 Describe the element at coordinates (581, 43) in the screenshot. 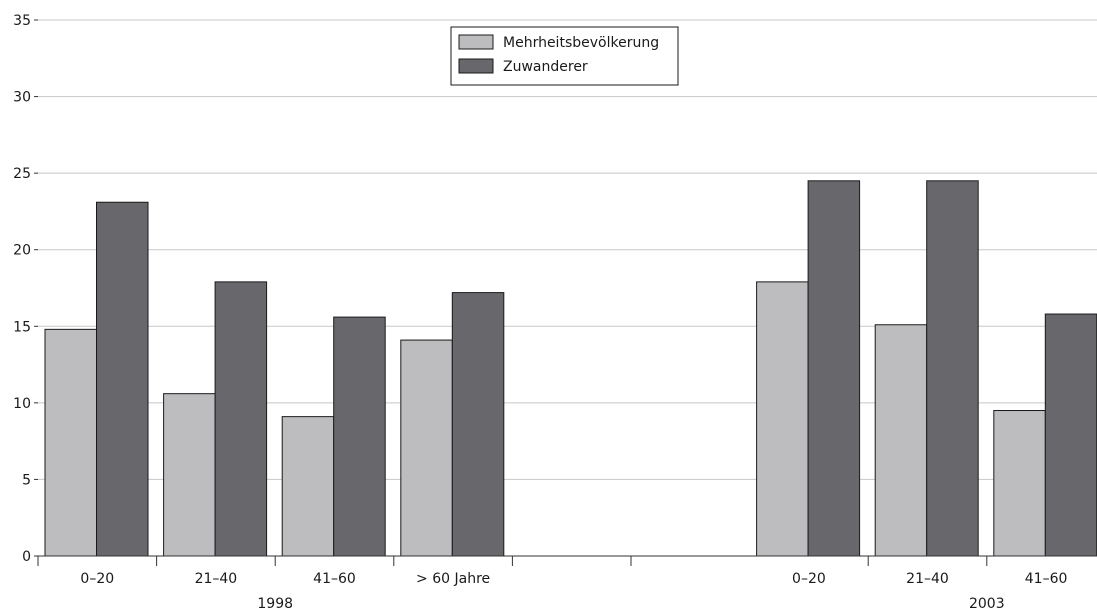

I see `legend-label: Mehrheitsbevölkerung` at that location.